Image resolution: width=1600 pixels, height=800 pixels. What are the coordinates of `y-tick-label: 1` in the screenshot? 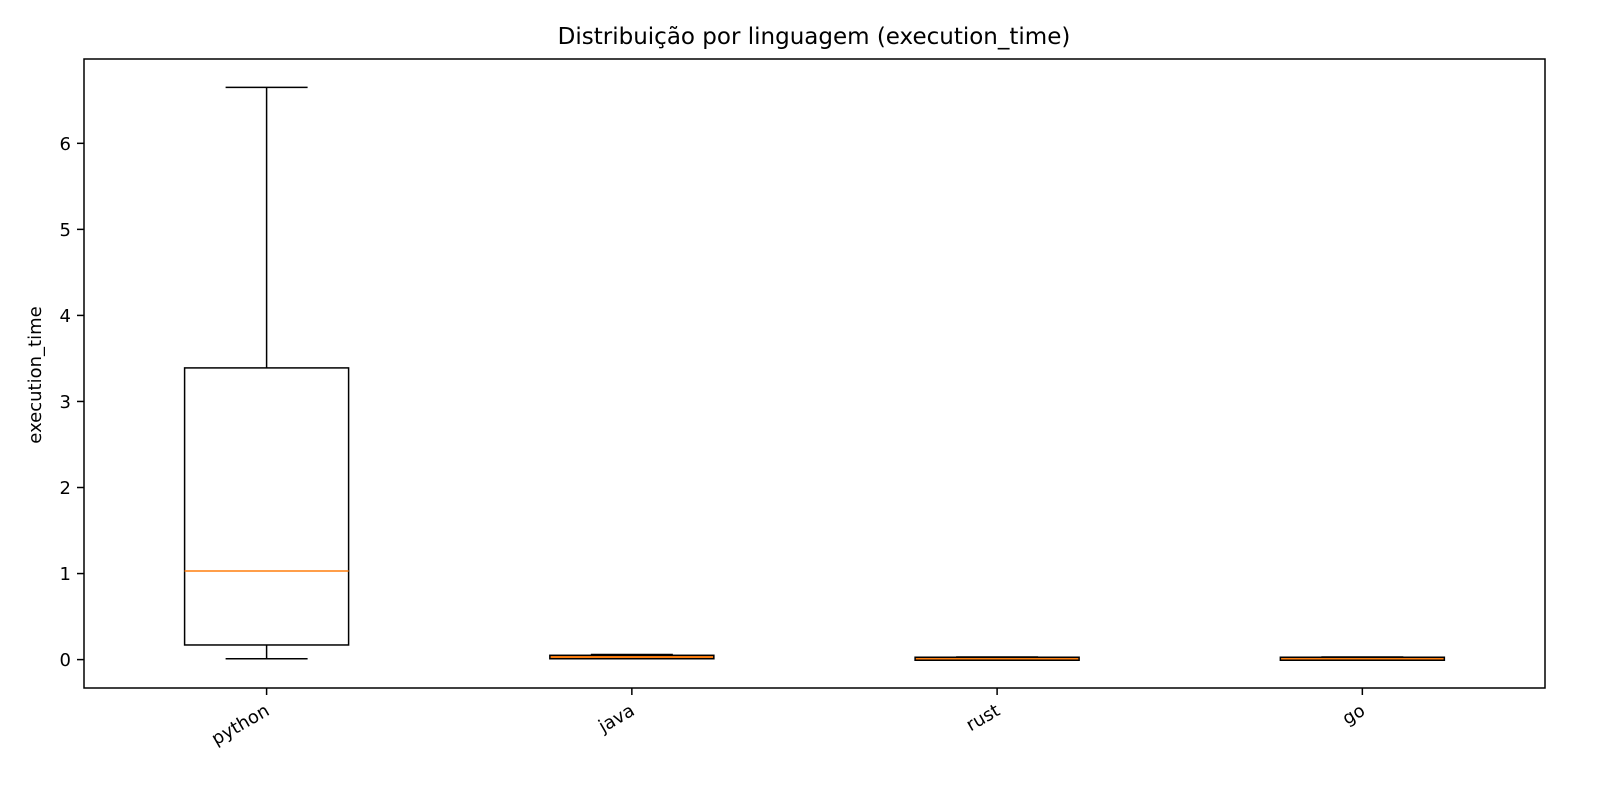 It's located at (65, 574).